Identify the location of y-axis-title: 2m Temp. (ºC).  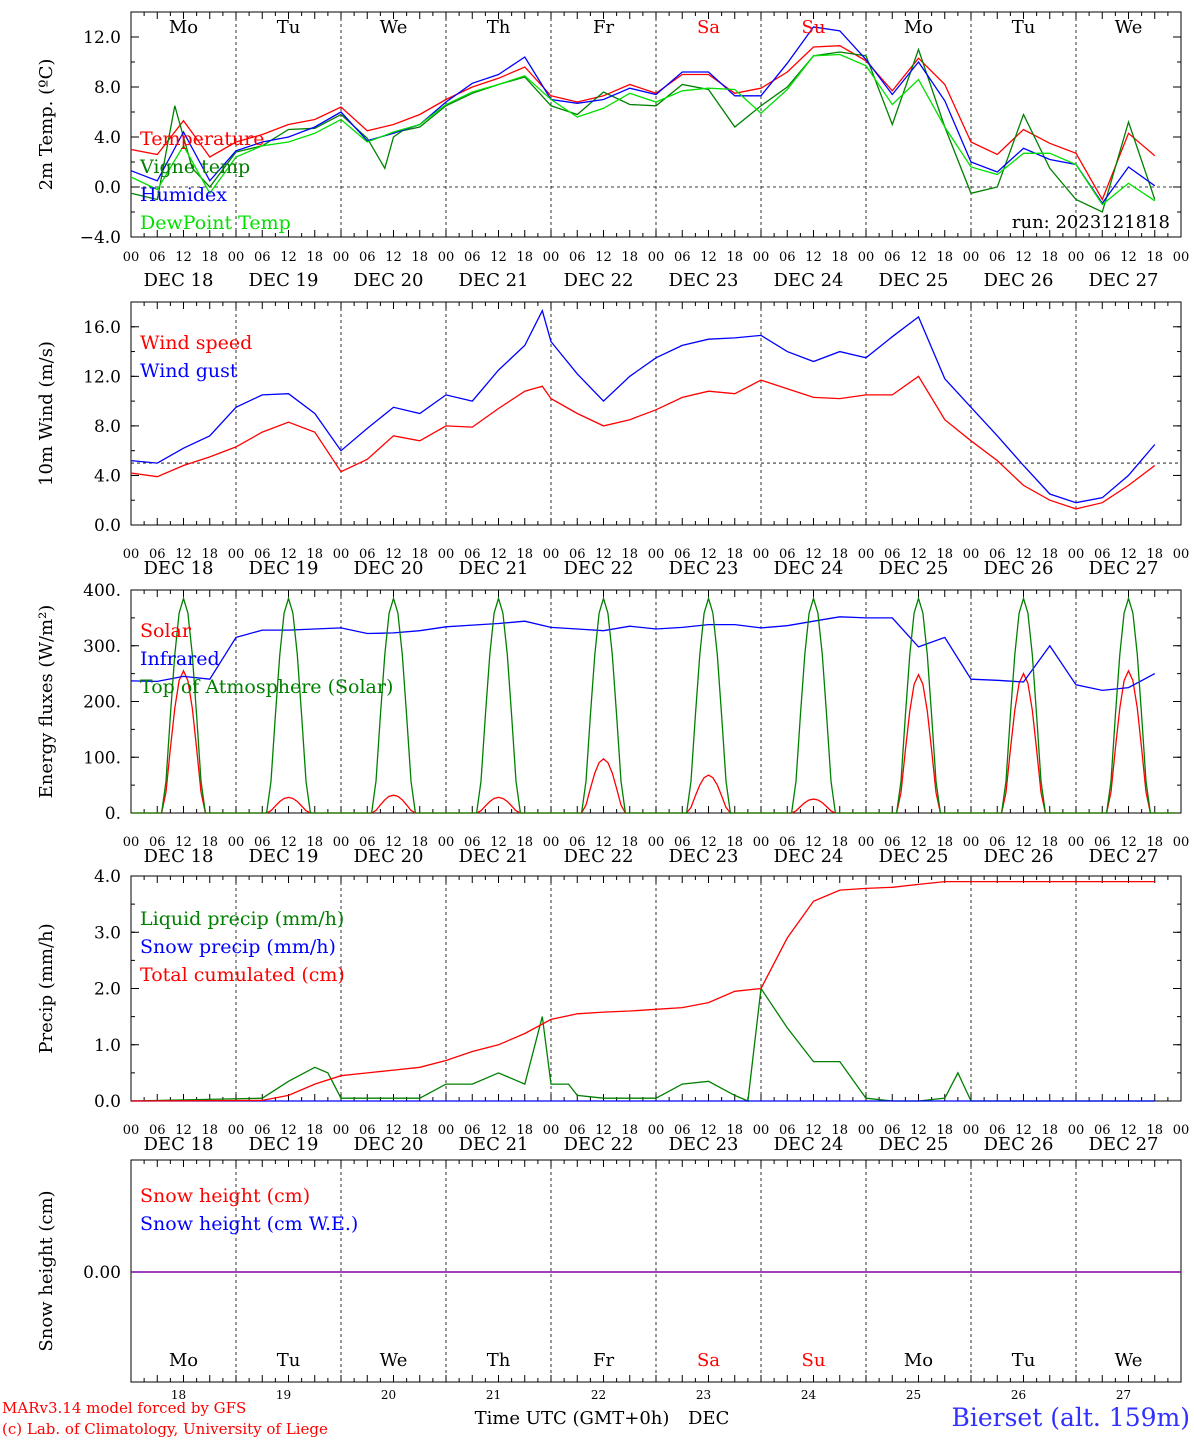
(46, 125).